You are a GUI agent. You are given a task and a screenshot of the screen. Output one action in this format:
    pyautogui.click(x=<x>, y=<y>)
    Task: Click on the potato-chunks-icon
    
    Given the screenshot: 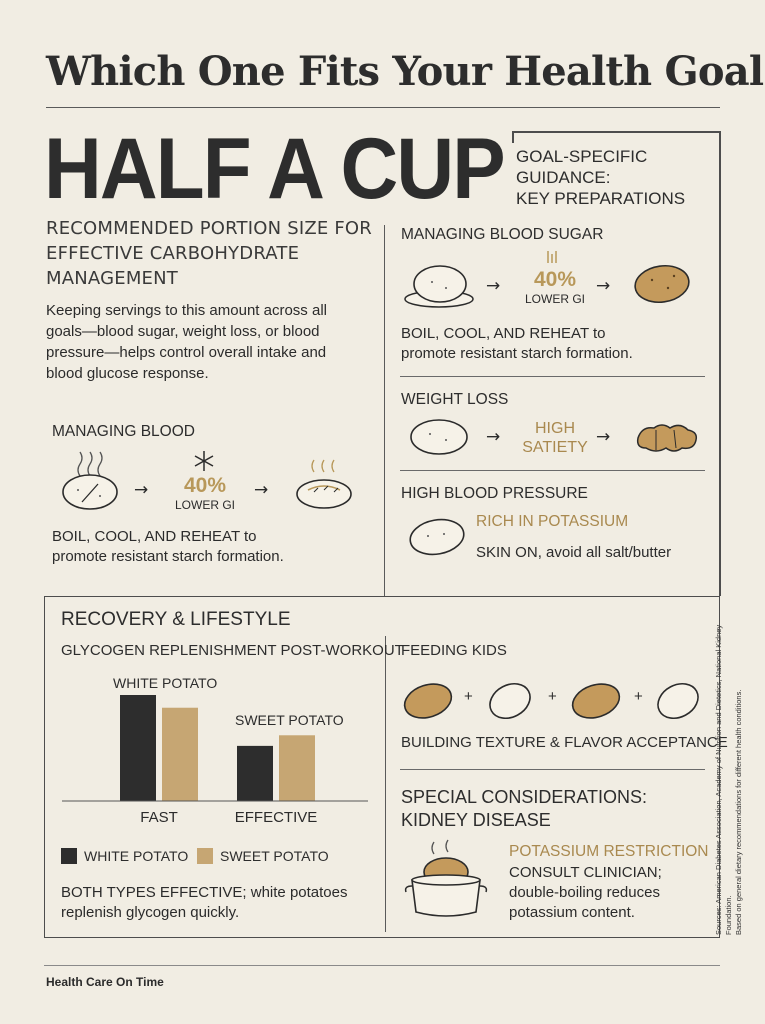 What is the action you would take?
    pyautogui.click(x=667, y=438)
    